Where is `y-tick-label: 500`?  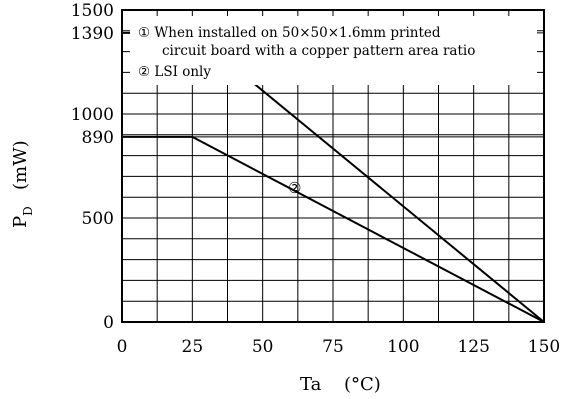 y-tick-label: 500 is located at coordinates (98, 219).